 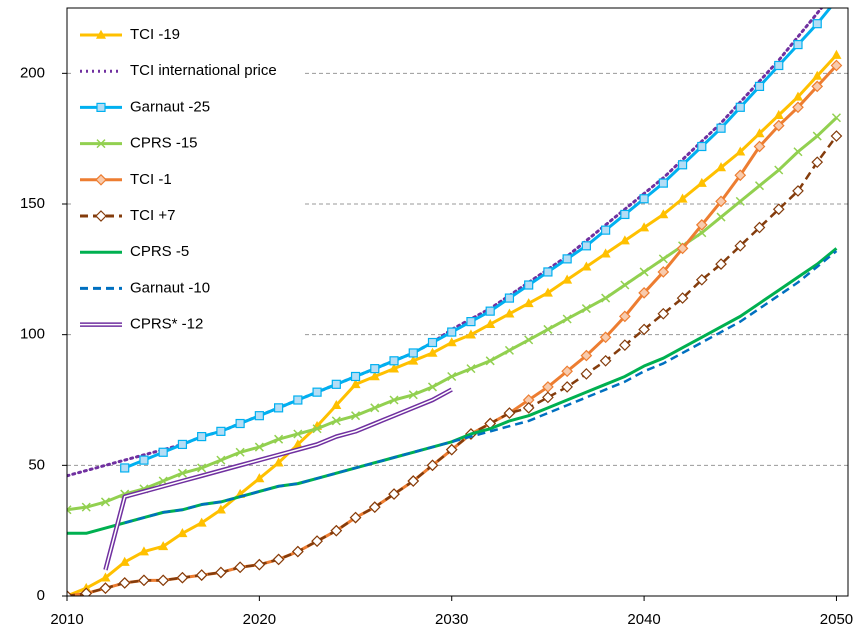 What do you see at coordinates (66, 619) in the screenshot?
I see `x-tick-label: 2010` at bounding box center [66, 619].